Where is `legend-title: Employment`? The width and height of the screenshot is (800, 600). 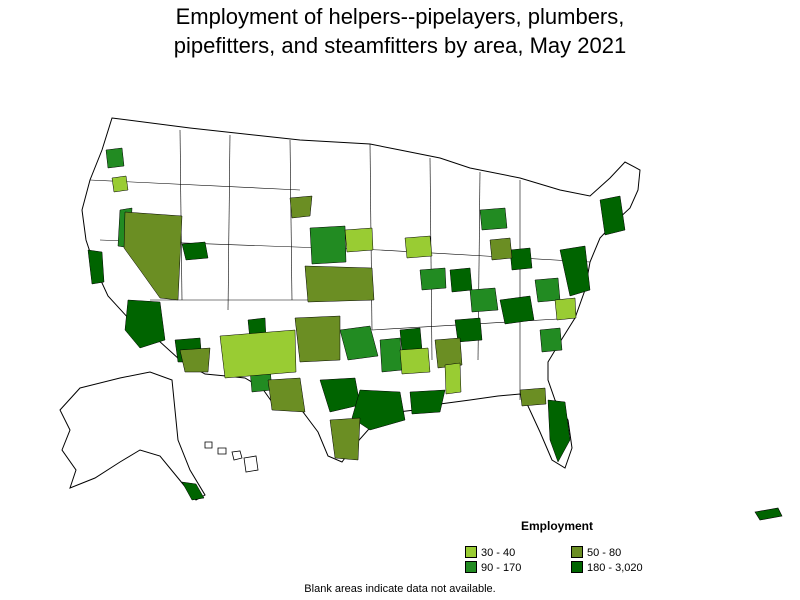
legend-title: Employment is located at coordinates (557, 526).